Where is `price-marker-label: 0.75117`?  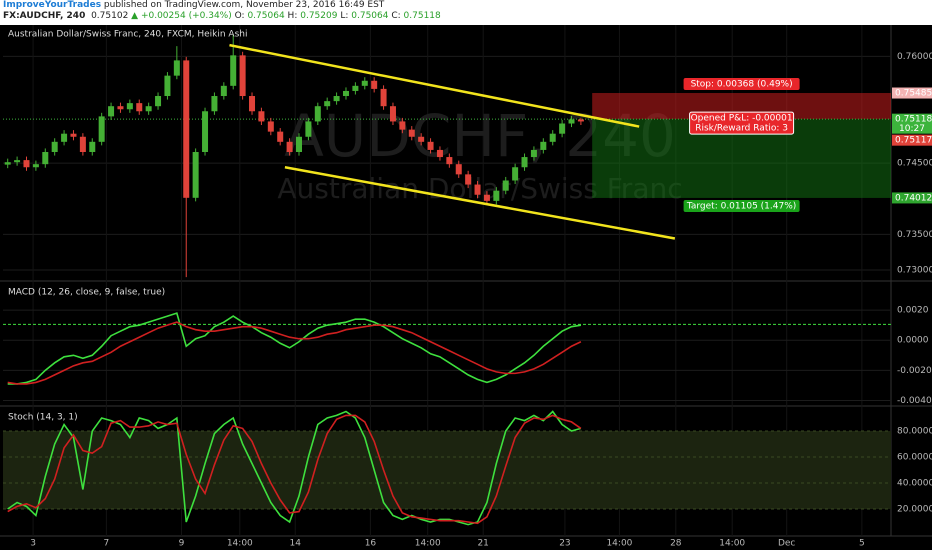 price-marker-label: 0.75117 is located at coordinates (913, 141).